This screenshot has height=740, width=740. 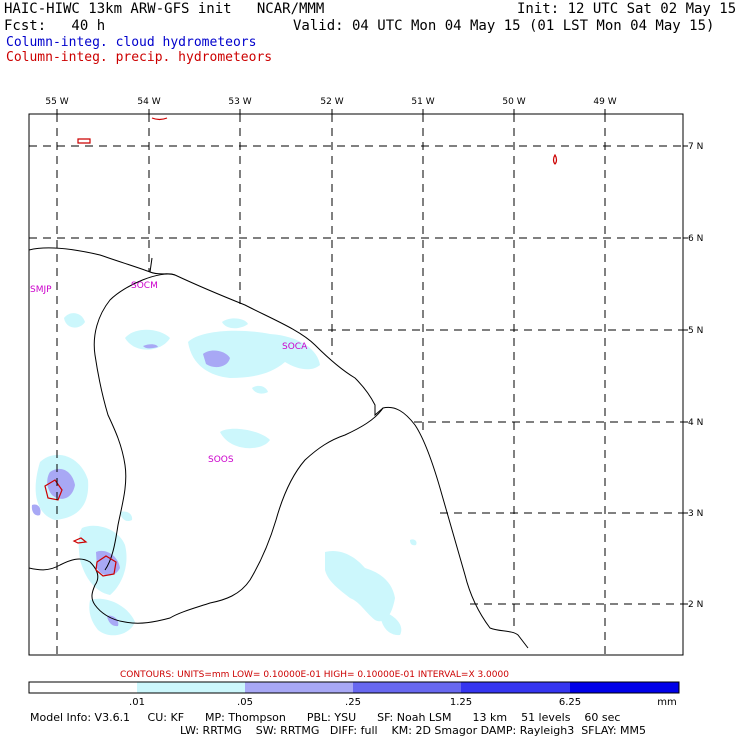 I want to click on lon-label: 52 W, so click(x=331, y=102).